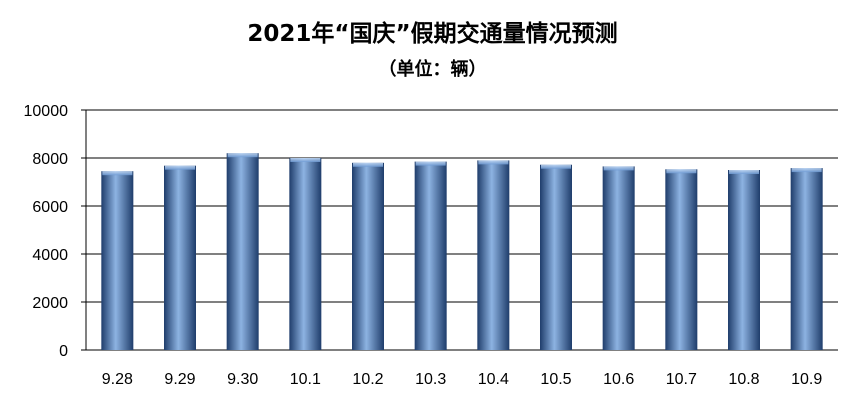 This screenshot has width=865, height=402. Describe the element at coordinates (493, 379) in the screenshot. I see `x-tick-label: 10.4` at that location.